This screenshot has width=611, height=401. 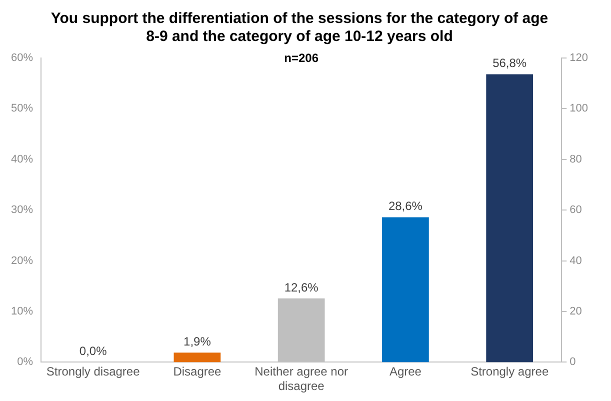 What do you see at coordinates (299, 28) in the screenshot?
I see `chart-title: You support the differentiation of the sessions for the category of age 8-9 and the category of age 10-12 years old` at bounding box center [299, 28].